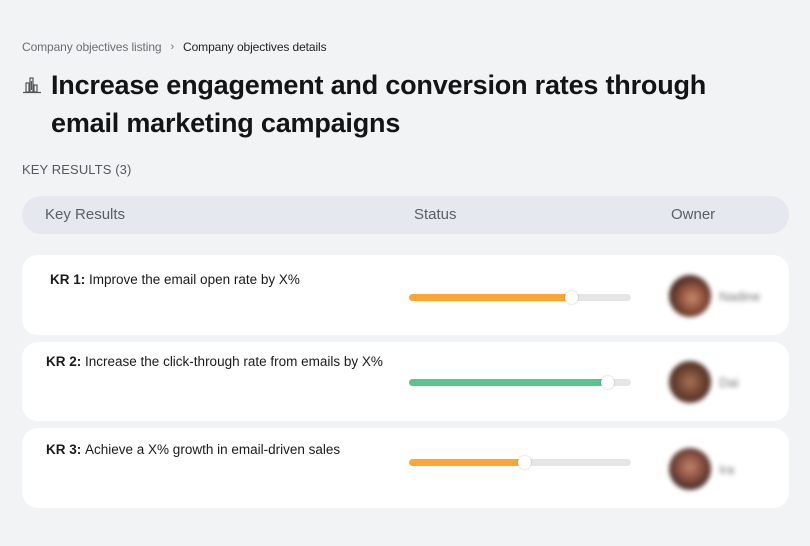  I want to click on owner-name: Dai, so click(729, 382).